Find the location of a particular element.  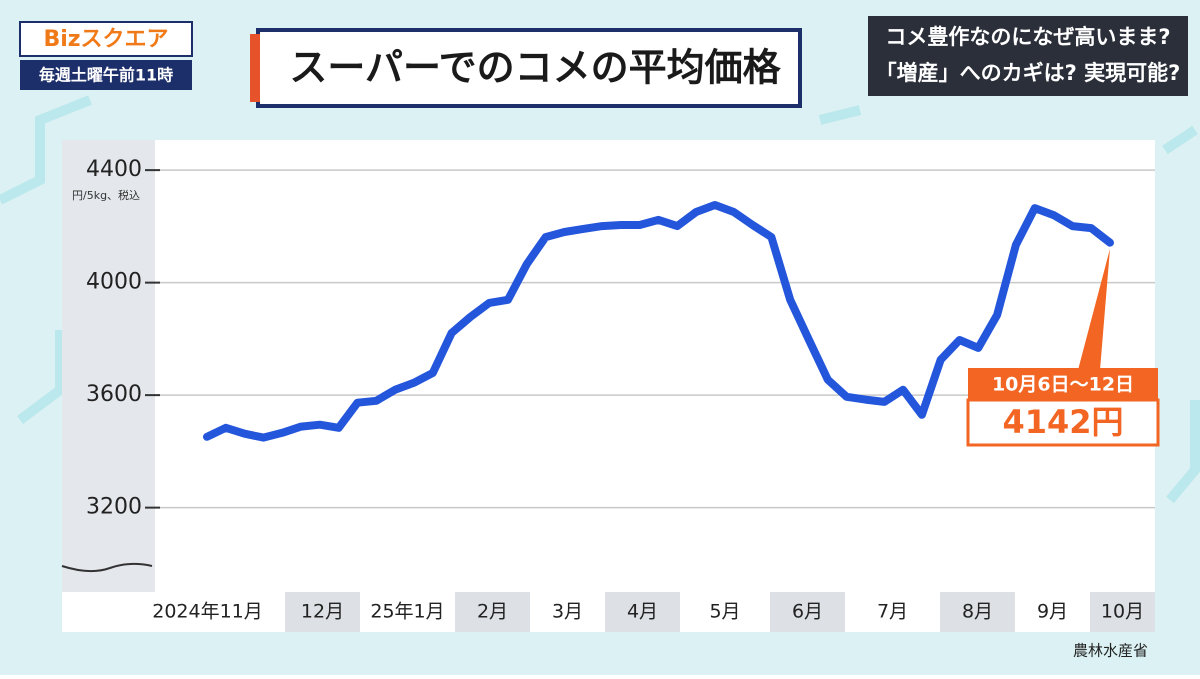

x-tick-label: 2月 is located at coordinates (492, 612).